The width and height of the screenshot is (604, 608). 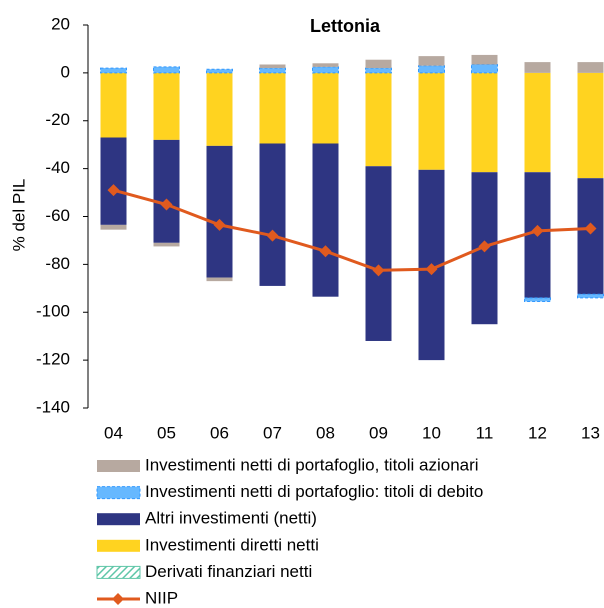 I want to click on x-tick-label: 11, so click(x=485, y=432).